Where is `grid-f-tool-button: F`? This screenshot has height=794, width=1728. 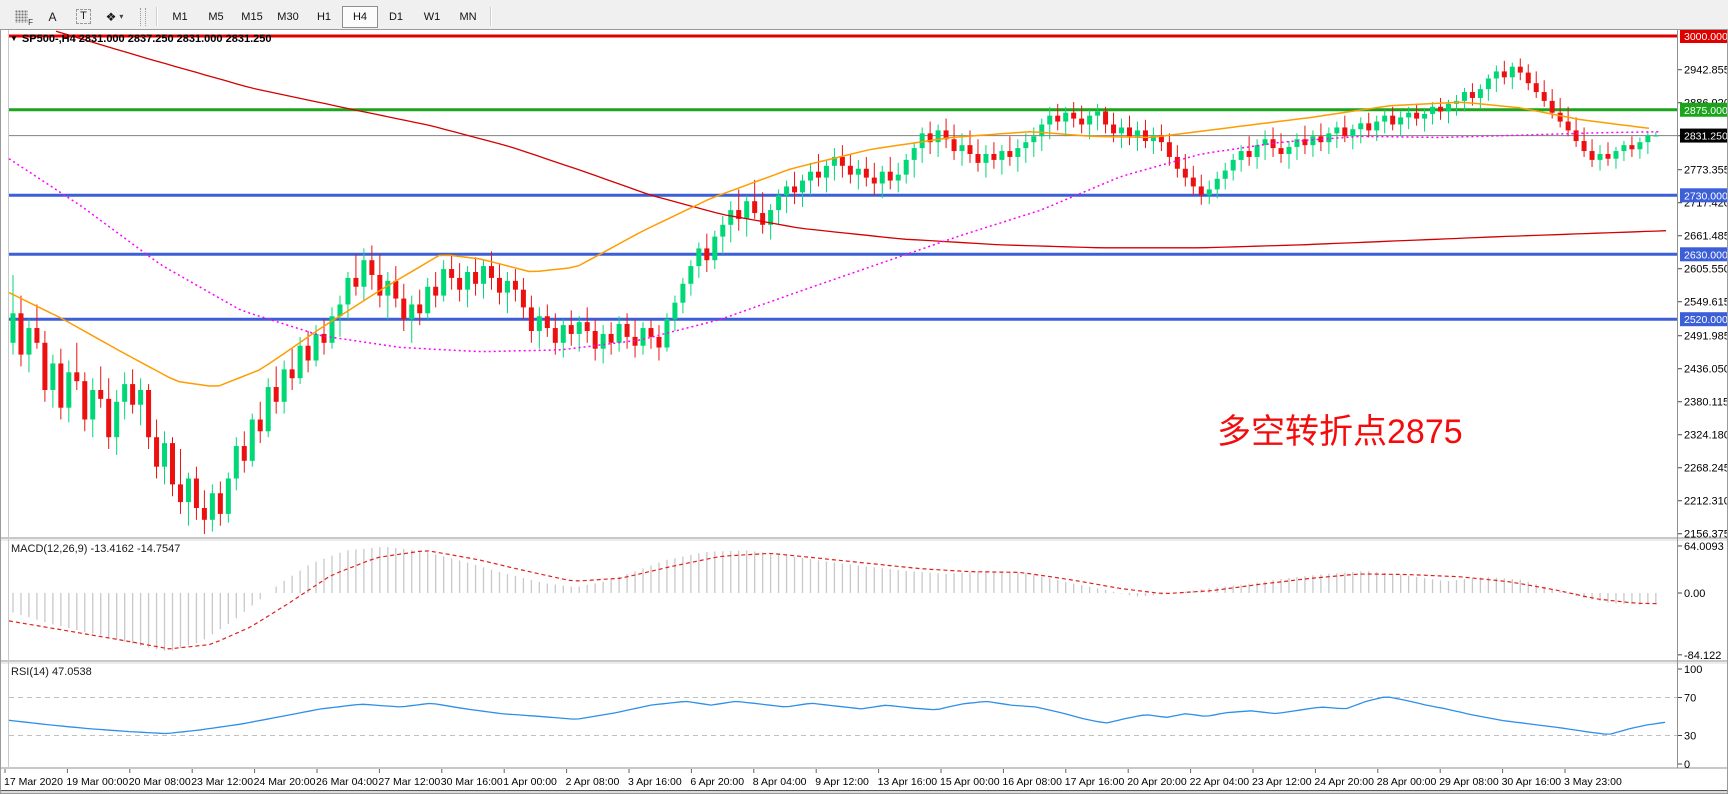 grid-f-tool-button: F is located at coordinates (21, 16).